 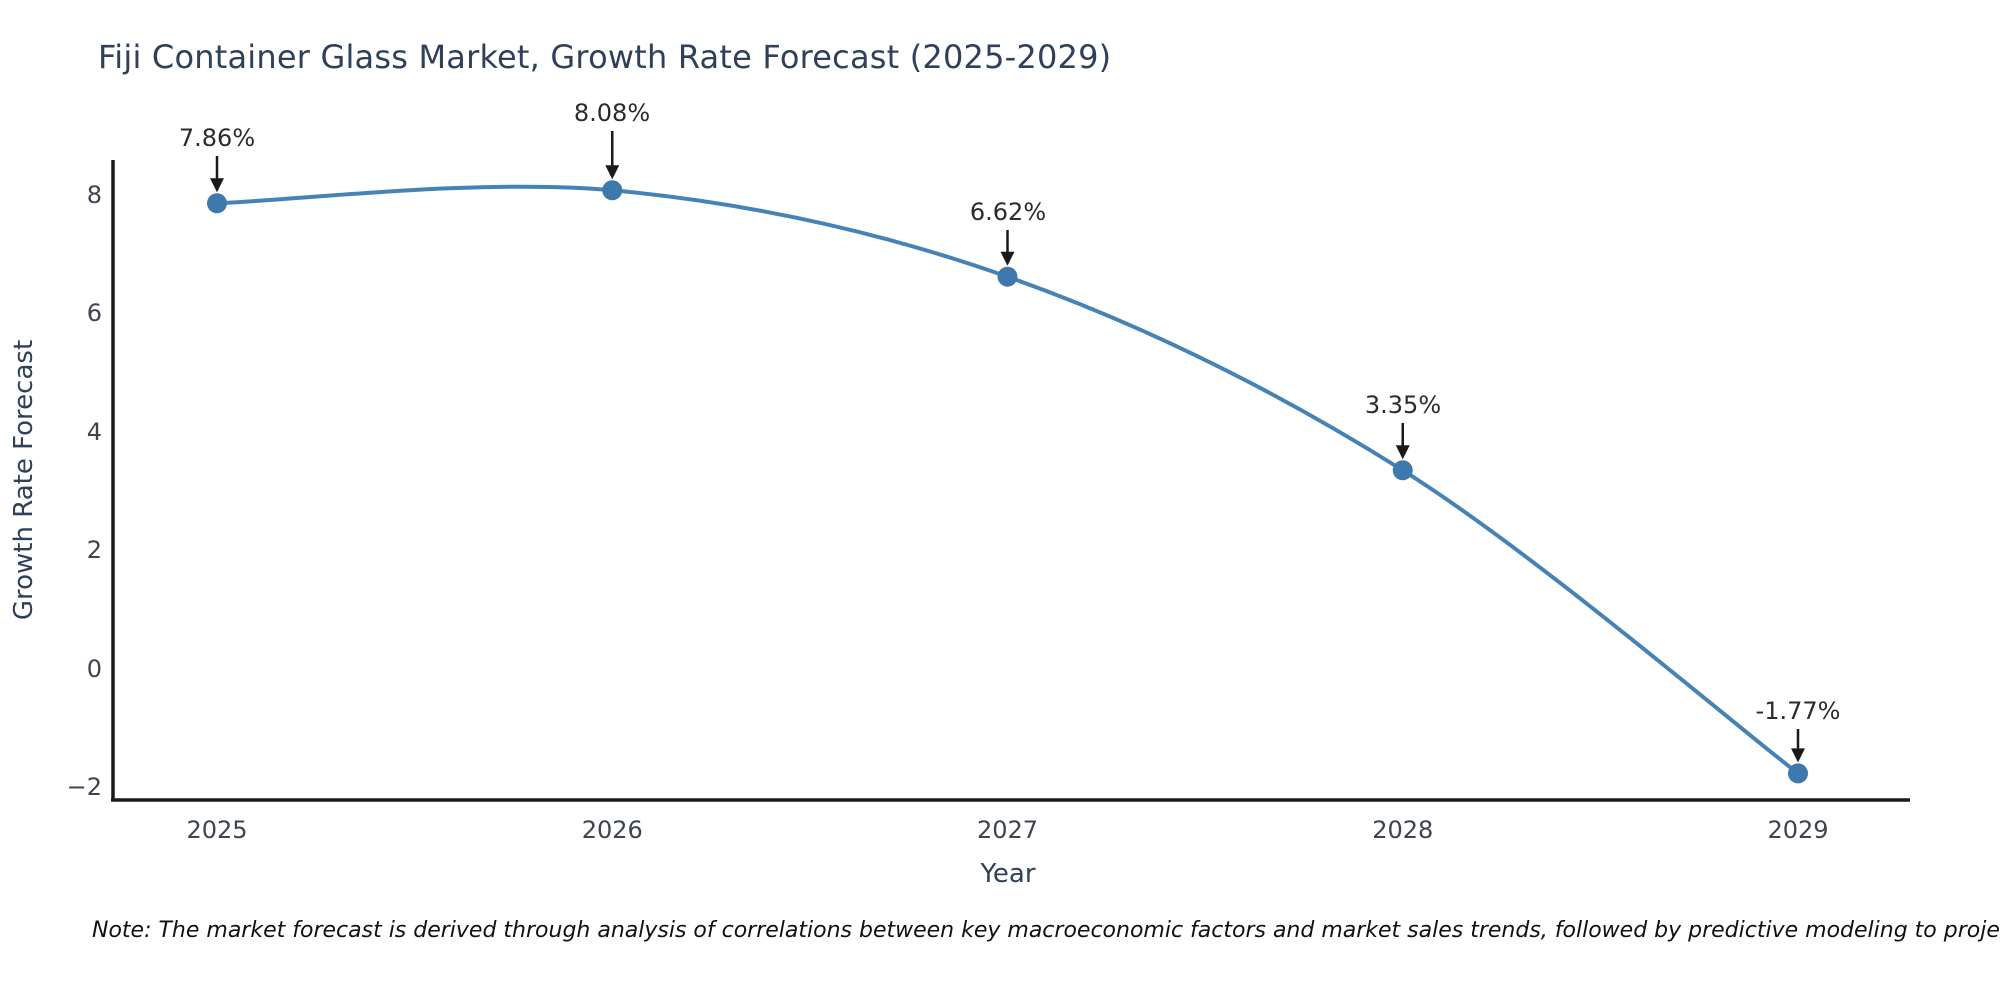 What do you see at coordinates (1008, 212) in the screenshot?
I see `point-label-2027: 6.62%` at bounding box center [1008, 212].